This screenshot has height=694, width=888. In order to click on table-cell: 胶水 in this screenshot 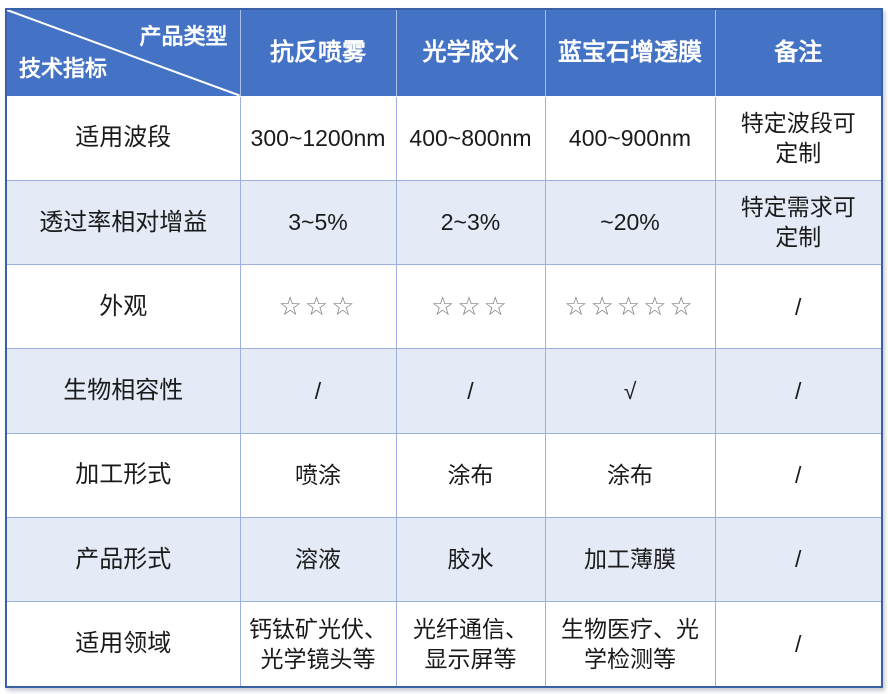, I will do `click(470, 559)`.